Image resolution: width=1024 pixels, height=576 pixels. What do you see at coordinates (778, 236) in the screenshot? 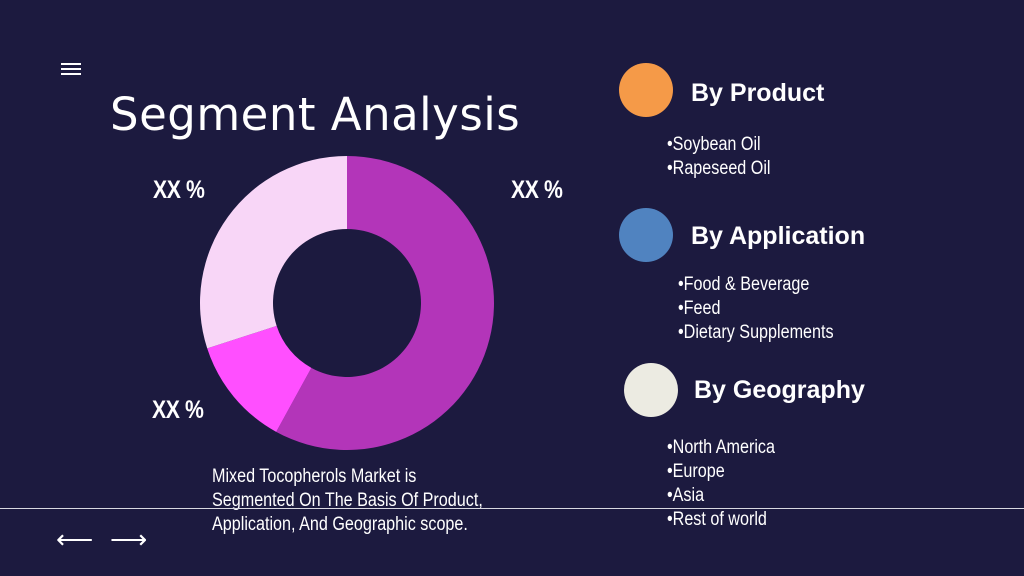
I see `by-application-title: By Application` at bounding box center [778, 236].